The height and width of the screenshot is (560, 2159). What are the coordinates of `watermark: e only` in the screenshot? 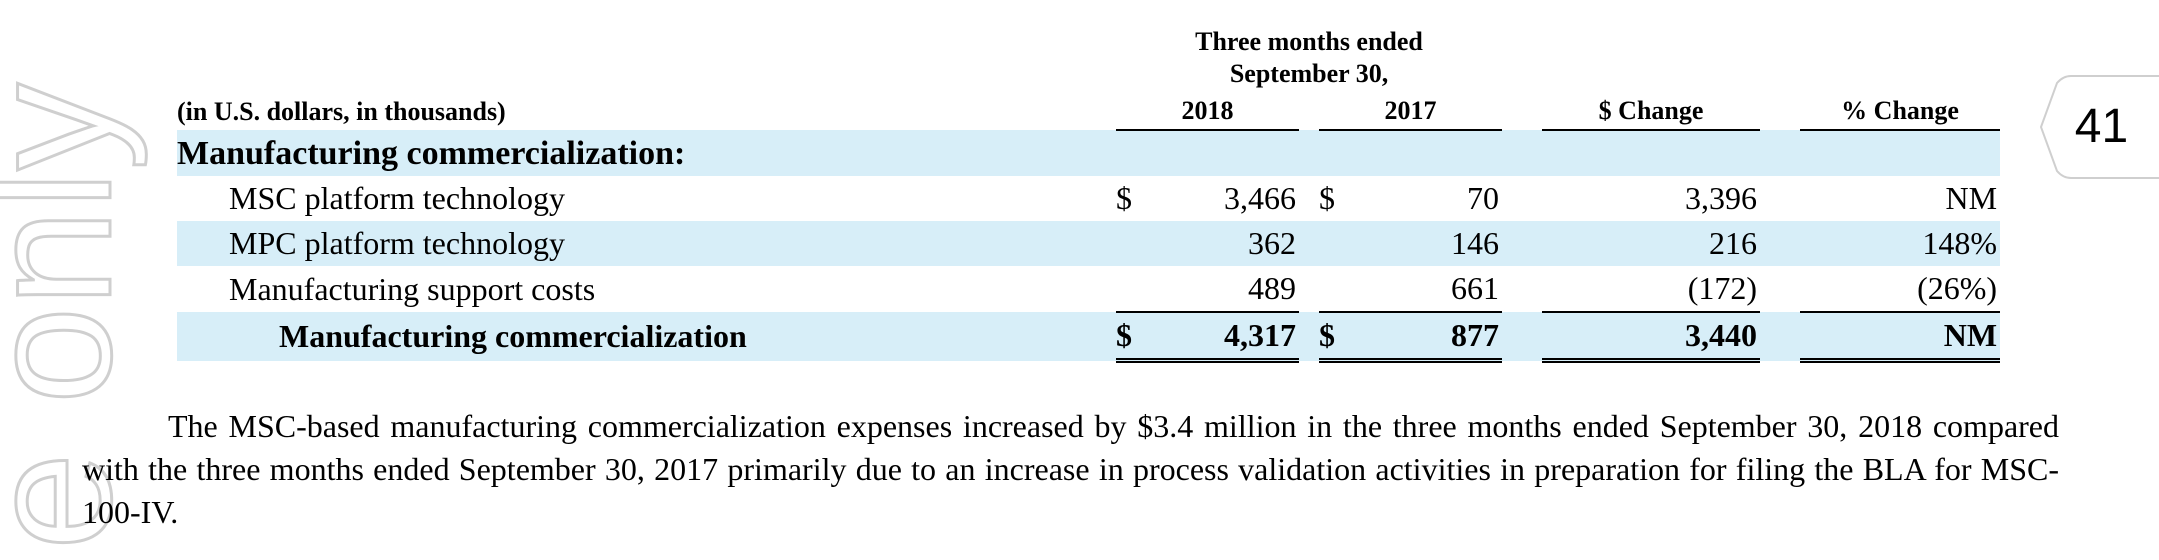 It's located at (75, 316).